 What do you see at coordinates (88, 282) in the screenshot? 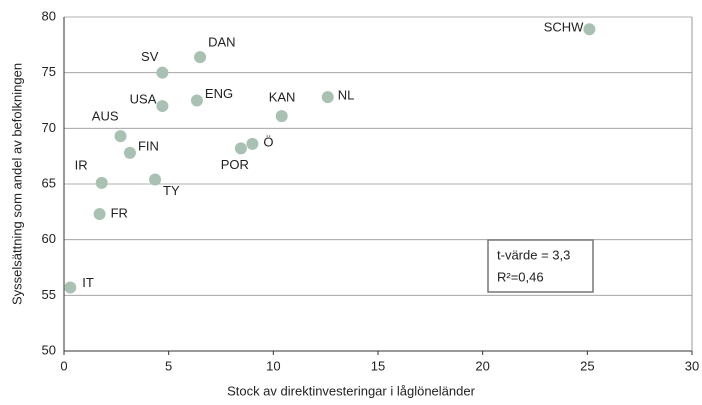
I see `point-label: IT` at bounding box center [88, 282].